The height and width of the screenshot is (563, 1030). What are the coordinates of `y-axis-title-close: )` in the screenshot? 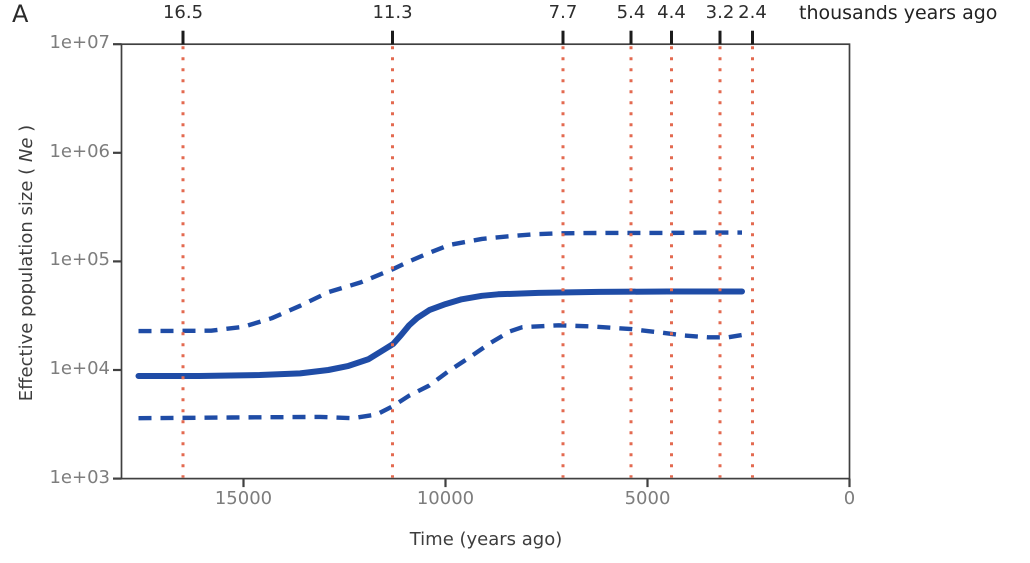 It's located at (26, 131).